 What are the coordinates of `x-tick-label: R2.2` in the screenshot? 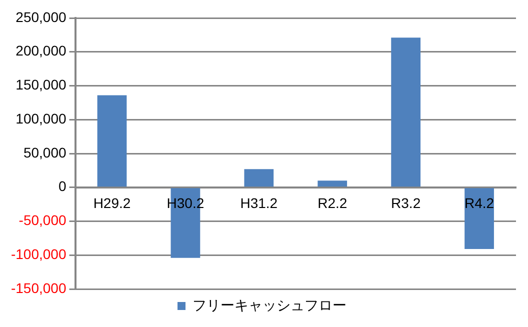 It's located at (333, 203).